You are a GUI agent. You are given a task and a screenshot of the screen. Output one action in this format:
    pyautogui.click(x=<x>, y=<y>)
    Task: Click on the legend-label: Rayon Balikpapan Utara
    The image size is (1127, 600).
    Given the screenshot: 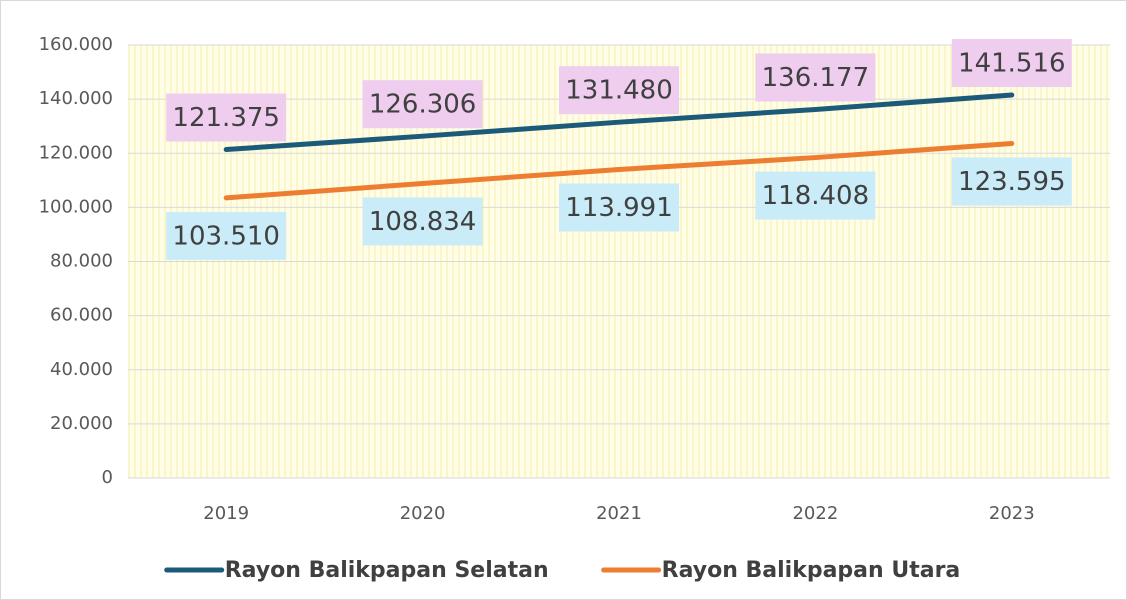 What is the action you would take?
    pyautogui.click(x=811, y=570)
    